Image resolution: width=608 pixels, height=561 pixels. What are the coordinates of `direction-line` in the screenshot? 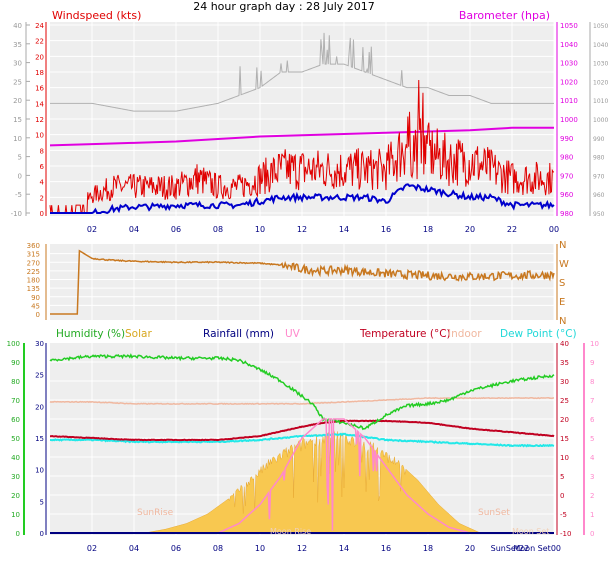 It's located at (302, 282).